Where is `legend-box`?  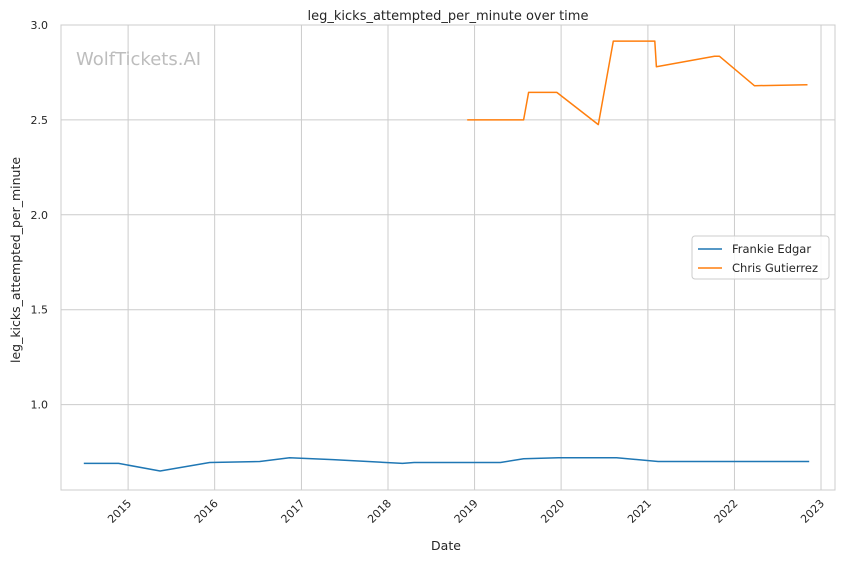
legend-box is located at coordinates (760, 257).